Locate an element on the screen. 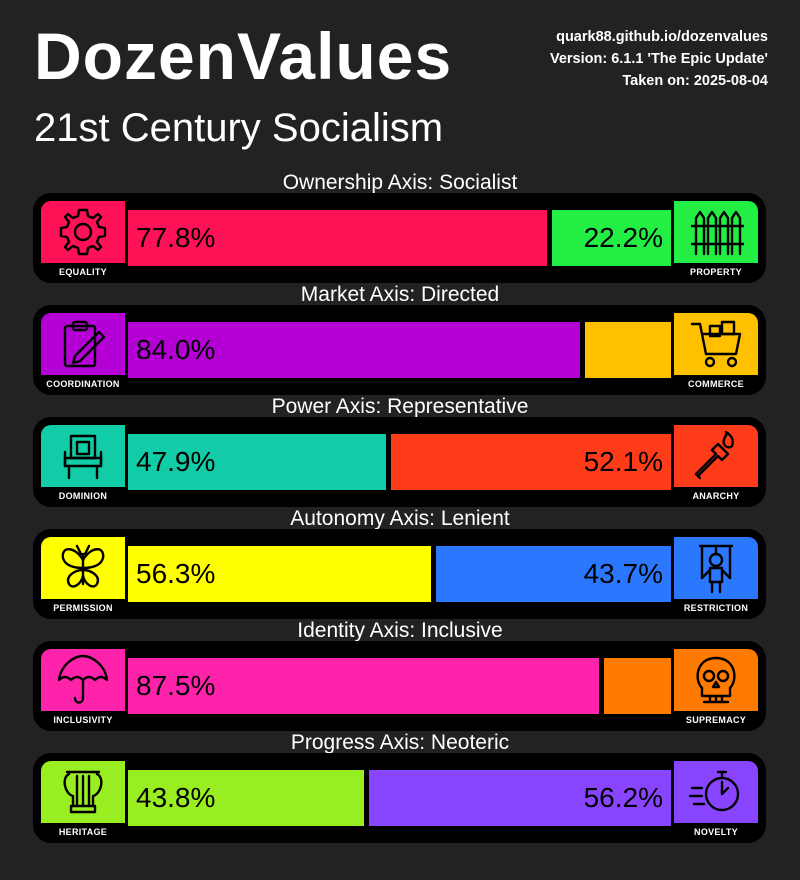 The image size is (800, 880). bar-value-label: 22.2% is located at coordinates (623, 237).